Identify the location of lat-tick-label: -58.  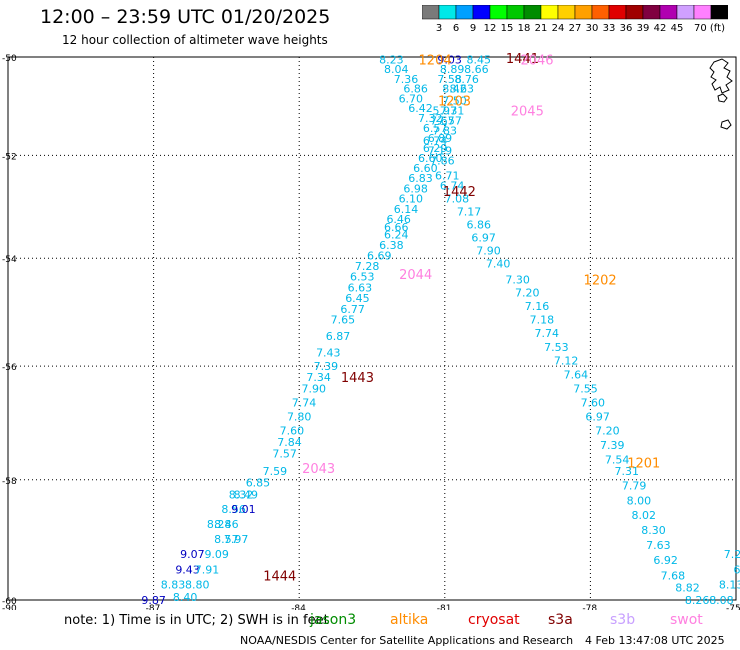
(9, 482).